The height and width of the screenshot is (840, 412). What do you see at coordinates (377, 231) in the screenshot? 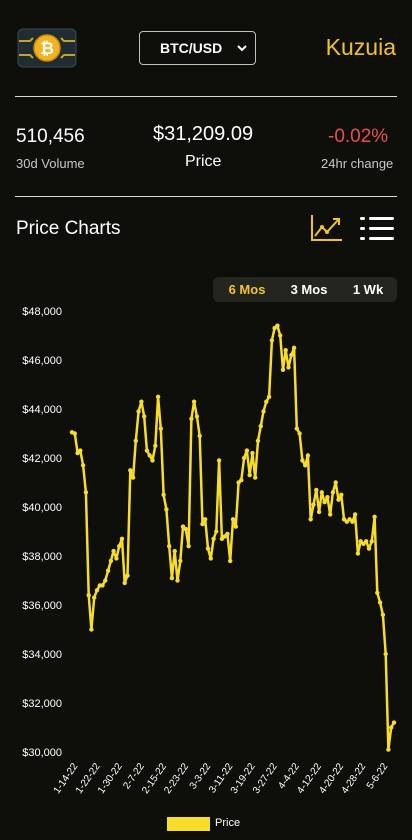
I see `list-menu-icon` at bounding box center [377, 231].